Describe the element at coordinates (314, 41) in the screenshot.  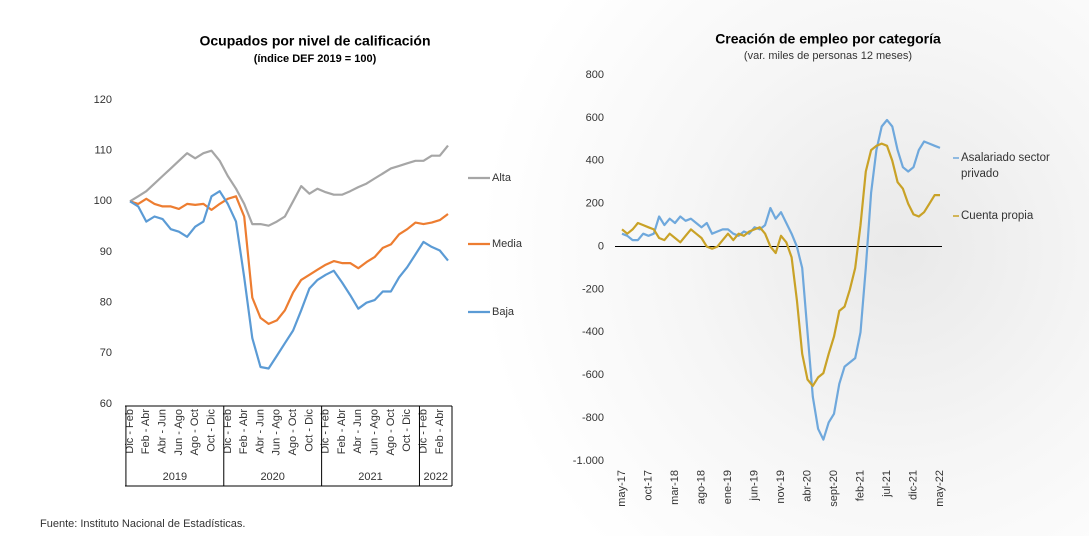
I see `chart-title: Ocupados por nivel de calificación` at that location.